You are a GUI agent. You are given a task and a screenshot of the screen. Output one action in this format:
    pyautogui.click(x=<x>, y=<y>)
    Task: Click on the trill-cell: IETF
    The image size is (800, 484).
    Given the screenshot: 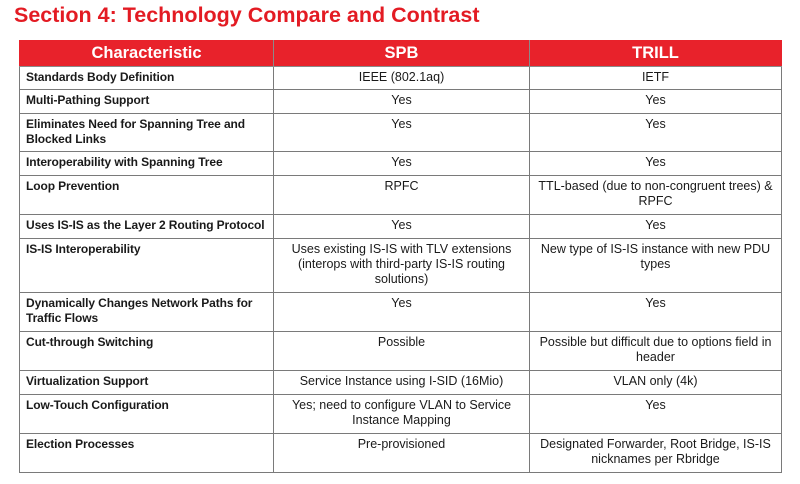 What is the action you would take?
    pyautogui.click(x=655, y=78)
    